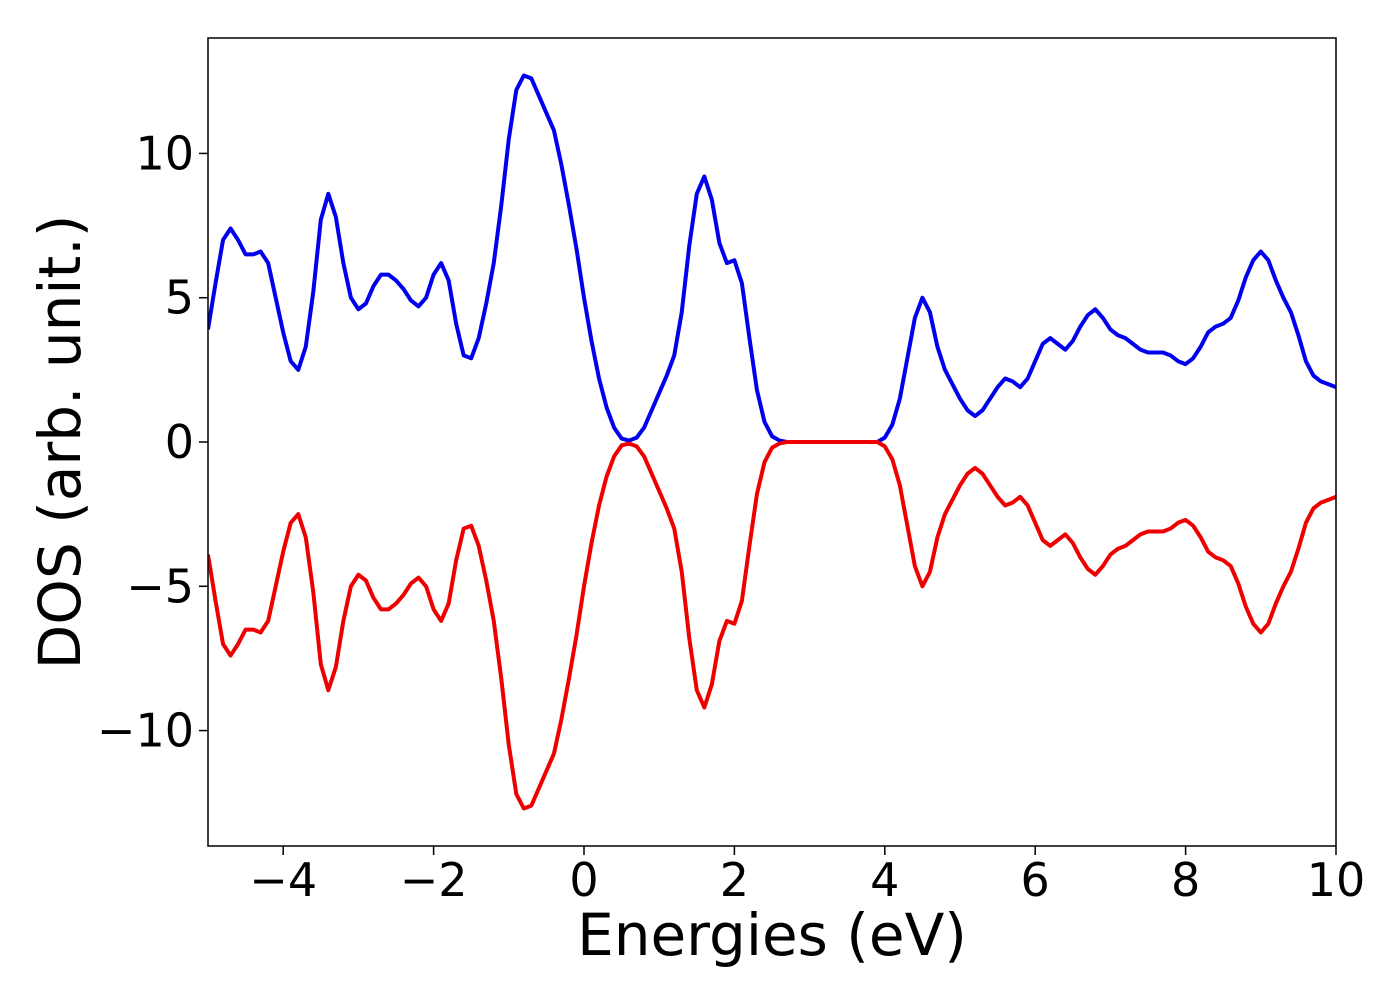 This screenshot has height=1000, width=1400. What do you see at coordinates (283, 880) in the screenshot?
I see `x-tick-label: −4` at bounding box center [283, 880].